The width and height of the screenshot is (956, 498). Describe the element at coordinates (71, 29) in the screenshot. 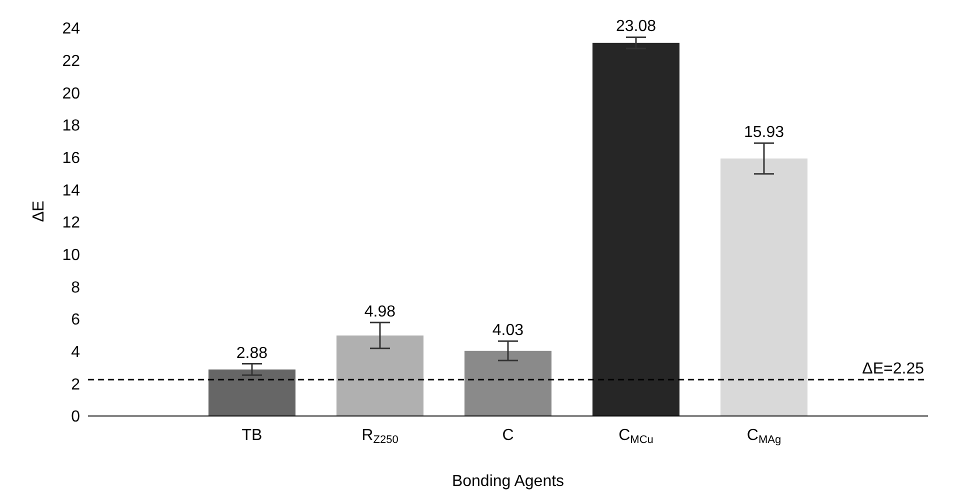

I see `y-tick-label: 24` at that location.